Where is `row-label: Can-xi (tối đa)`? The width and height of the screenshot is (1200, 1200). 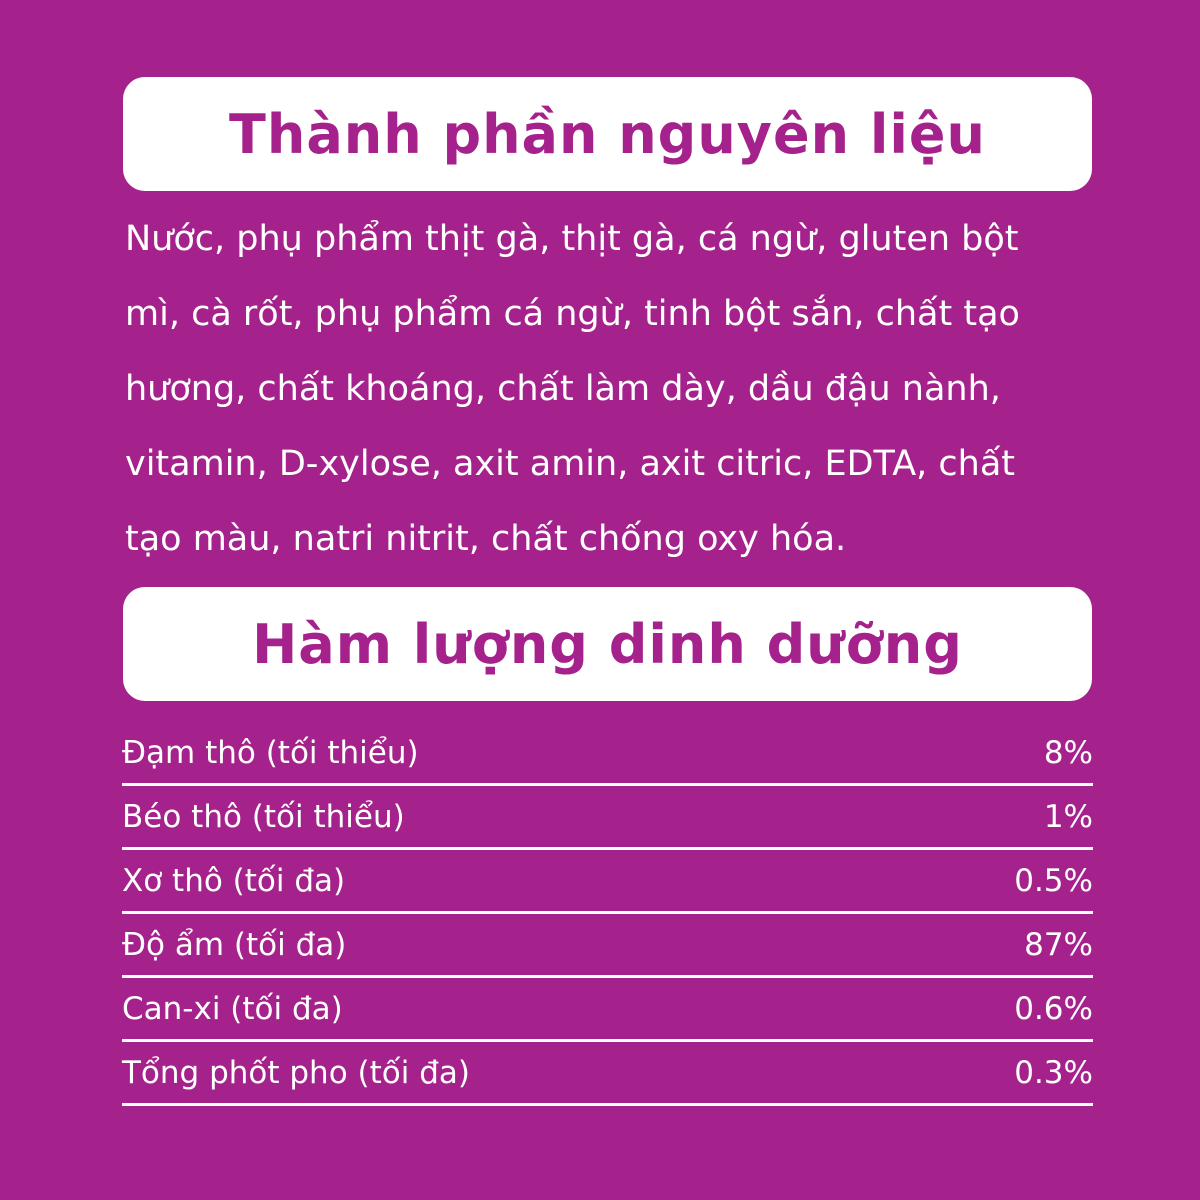
row-label: Can-xi (tối đa) is located at coordinates (232, 1008).